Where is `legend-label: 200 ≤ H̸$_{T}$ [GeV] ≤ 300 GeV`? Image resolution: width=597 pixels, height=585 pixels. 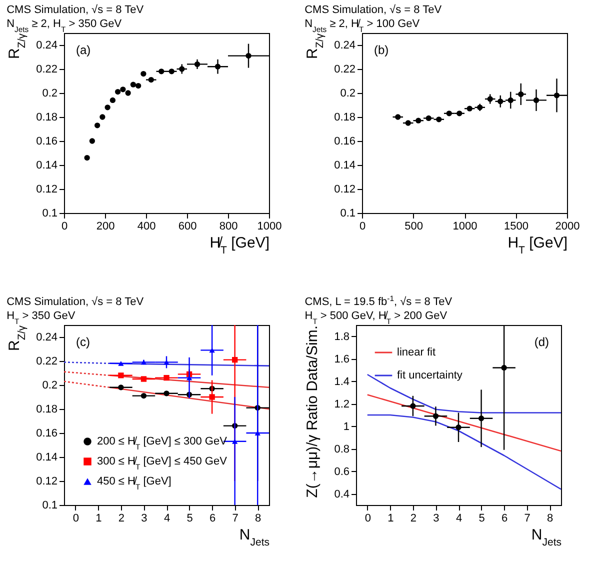 legend-label: 200 ≤ H̸$_{T}$ [GeV] ≤ 300 GeV is located at coordinates (162, 443).